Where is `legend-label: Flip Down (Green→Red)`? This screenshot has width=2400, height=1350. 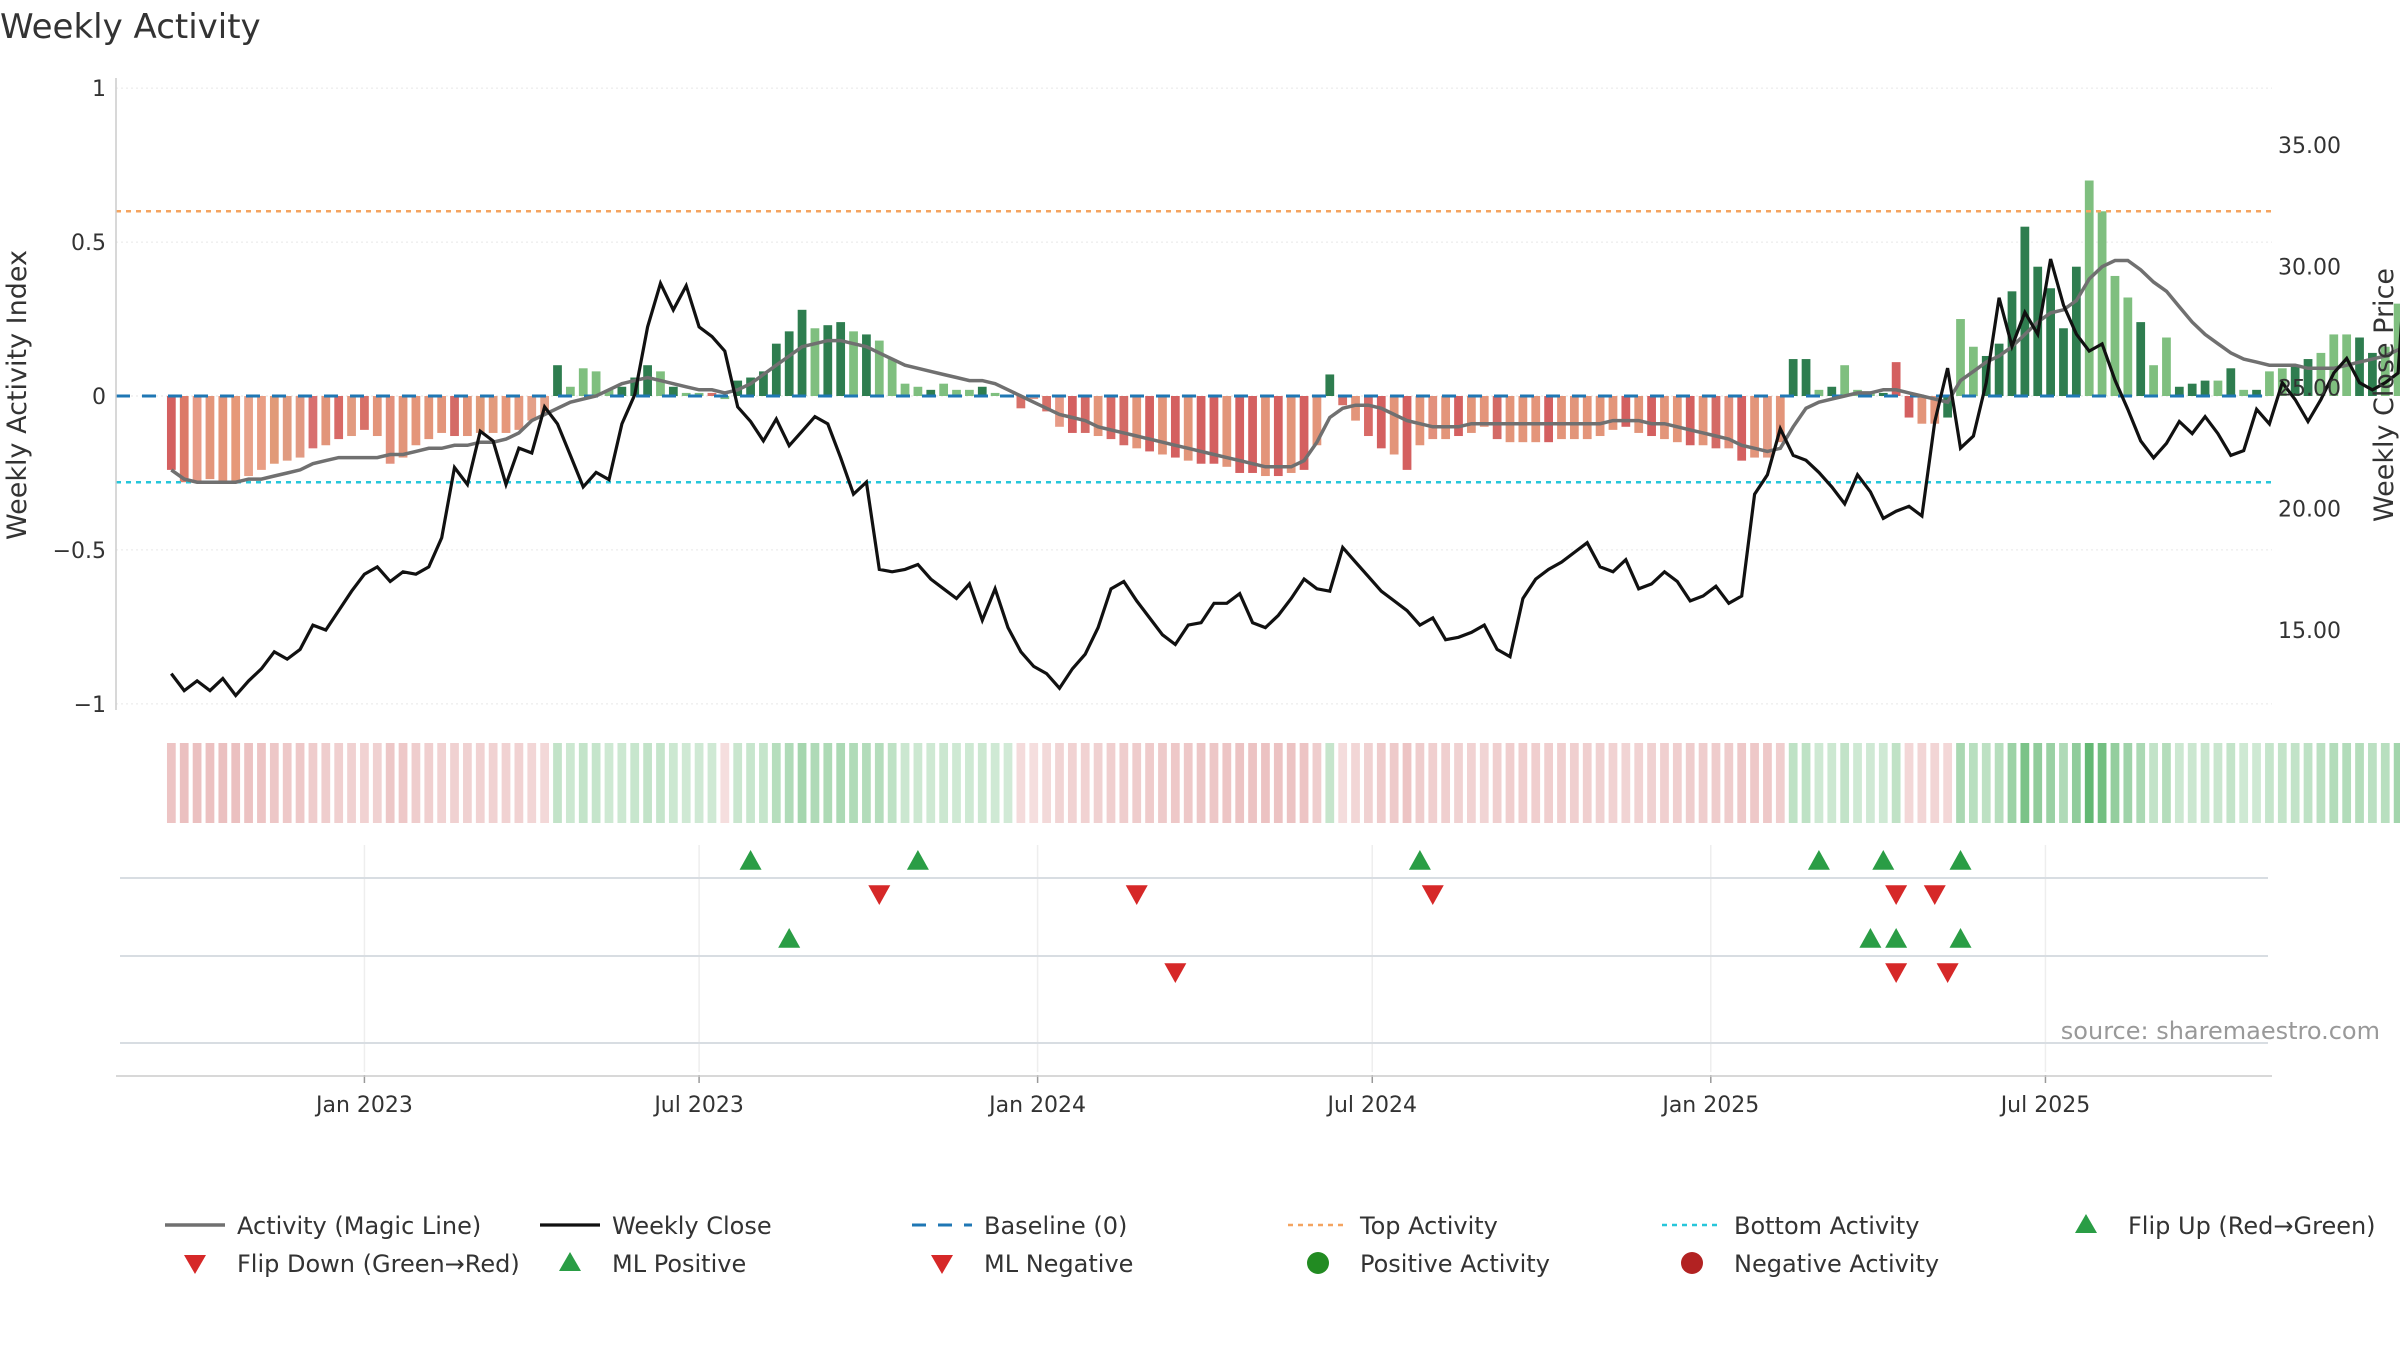 legend-label: Flip Down (Green→Red) is located at coordinates (378, 1264).